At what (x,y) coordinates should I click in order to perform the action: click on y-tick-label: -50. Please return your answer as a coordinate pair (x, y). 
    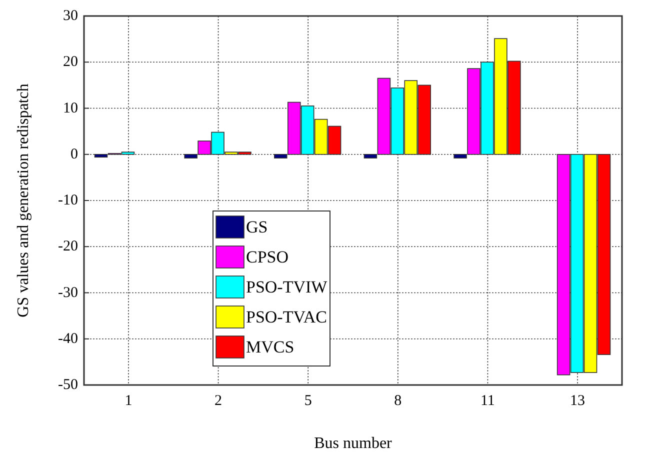
    Looking at the image, I should click on (68, 385).